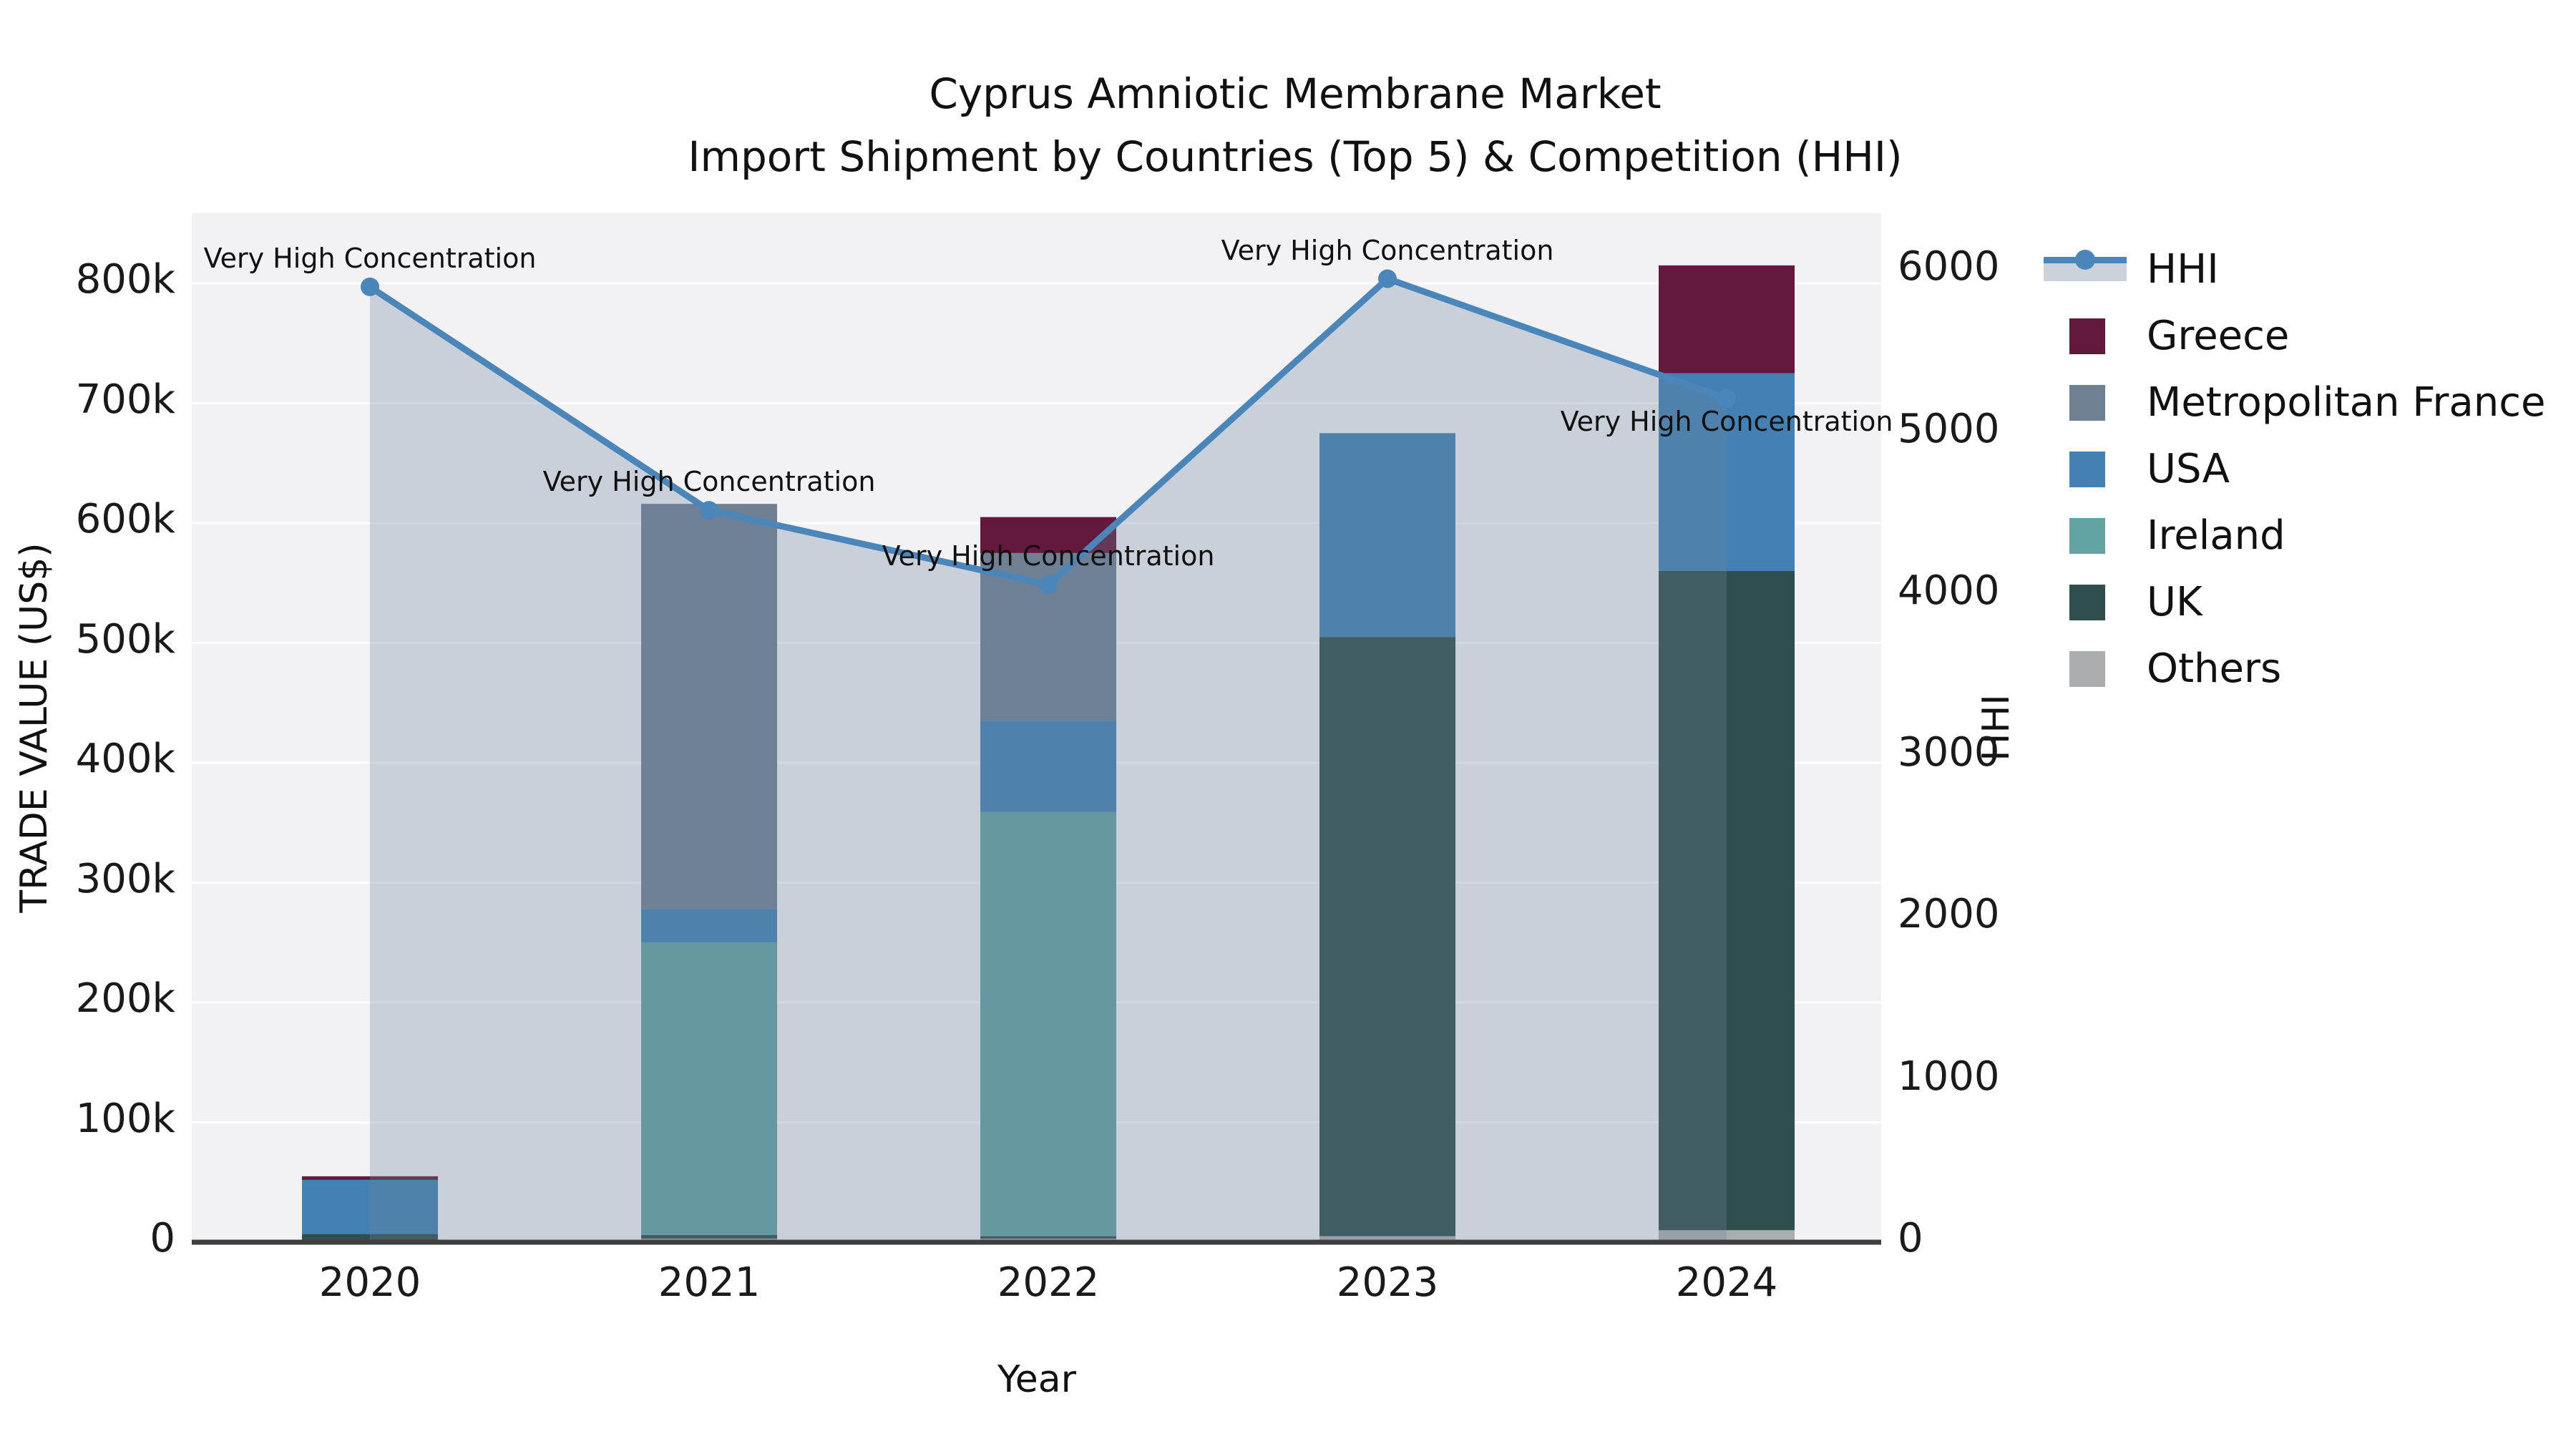  I want to click on legend-item-ireland: Ireland, so click(2305, 535).